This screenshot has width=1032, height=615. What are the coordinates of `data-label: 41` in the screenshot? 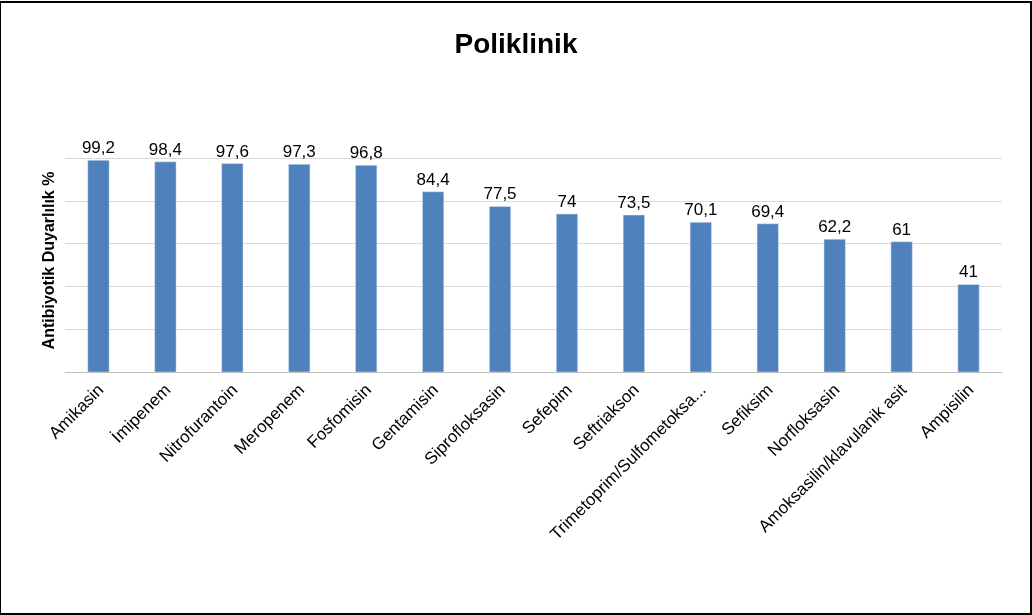 It's located at (968, 272).